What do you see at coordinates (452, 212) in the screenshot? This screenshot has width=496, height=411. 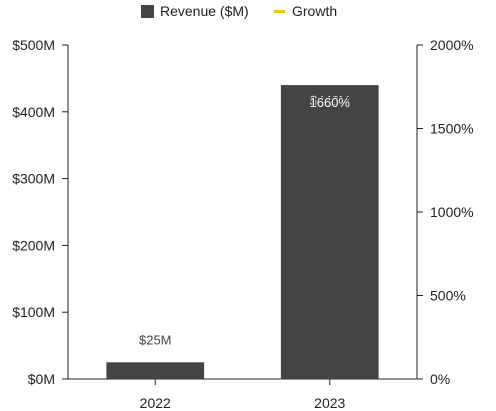 I see `y-right-tick-label: 1000%` at bounding box center [452, 212].